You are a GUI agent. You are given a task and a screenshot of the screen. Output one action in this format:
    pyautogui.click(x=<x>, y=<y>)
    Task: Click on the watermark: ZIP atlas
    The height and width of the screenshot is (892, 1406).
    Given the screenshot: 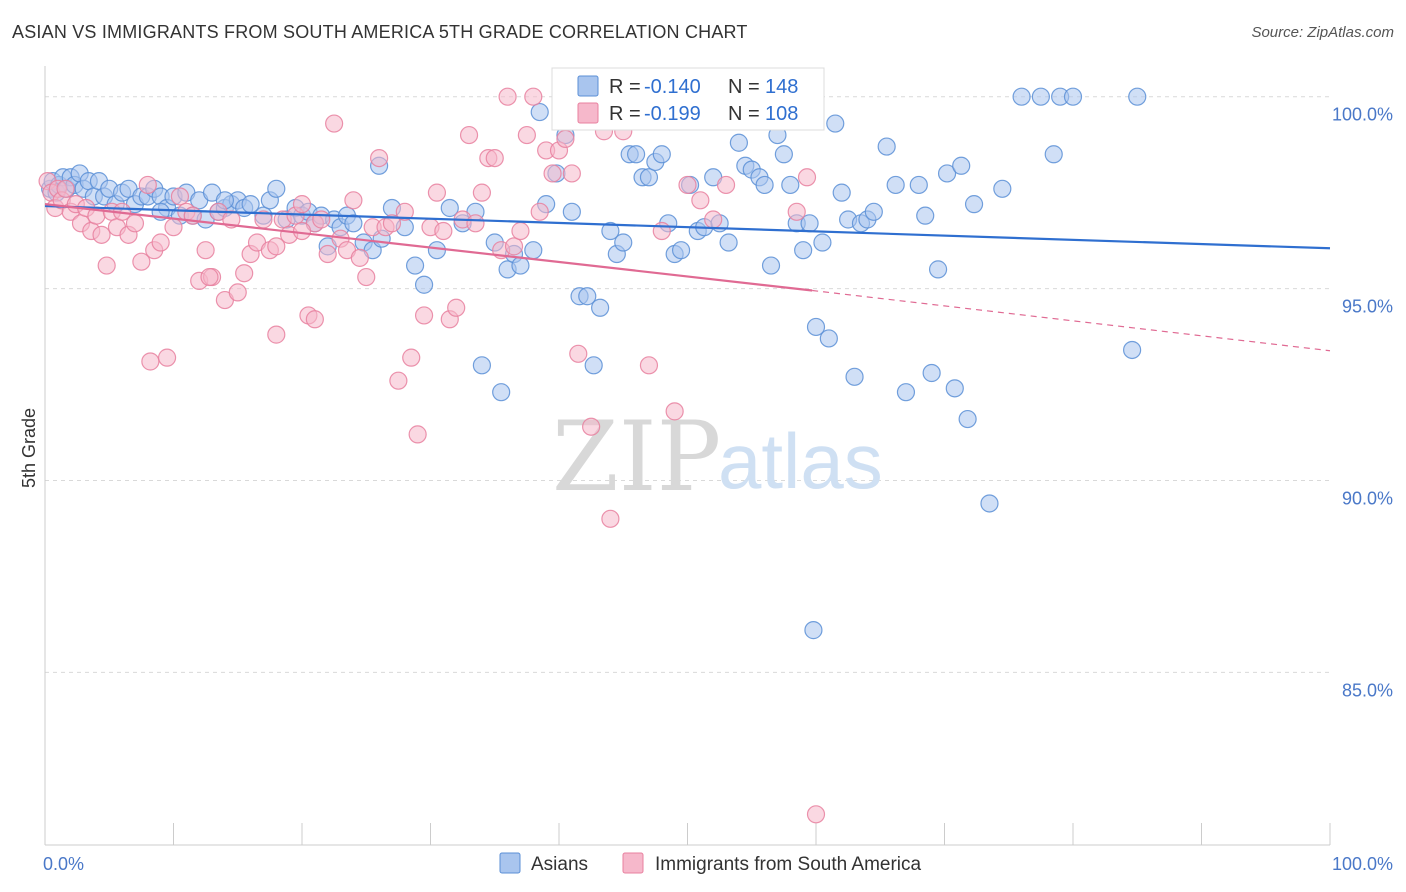 What is the action you would take?
    pyautogui.click(x=717, y=457)
    